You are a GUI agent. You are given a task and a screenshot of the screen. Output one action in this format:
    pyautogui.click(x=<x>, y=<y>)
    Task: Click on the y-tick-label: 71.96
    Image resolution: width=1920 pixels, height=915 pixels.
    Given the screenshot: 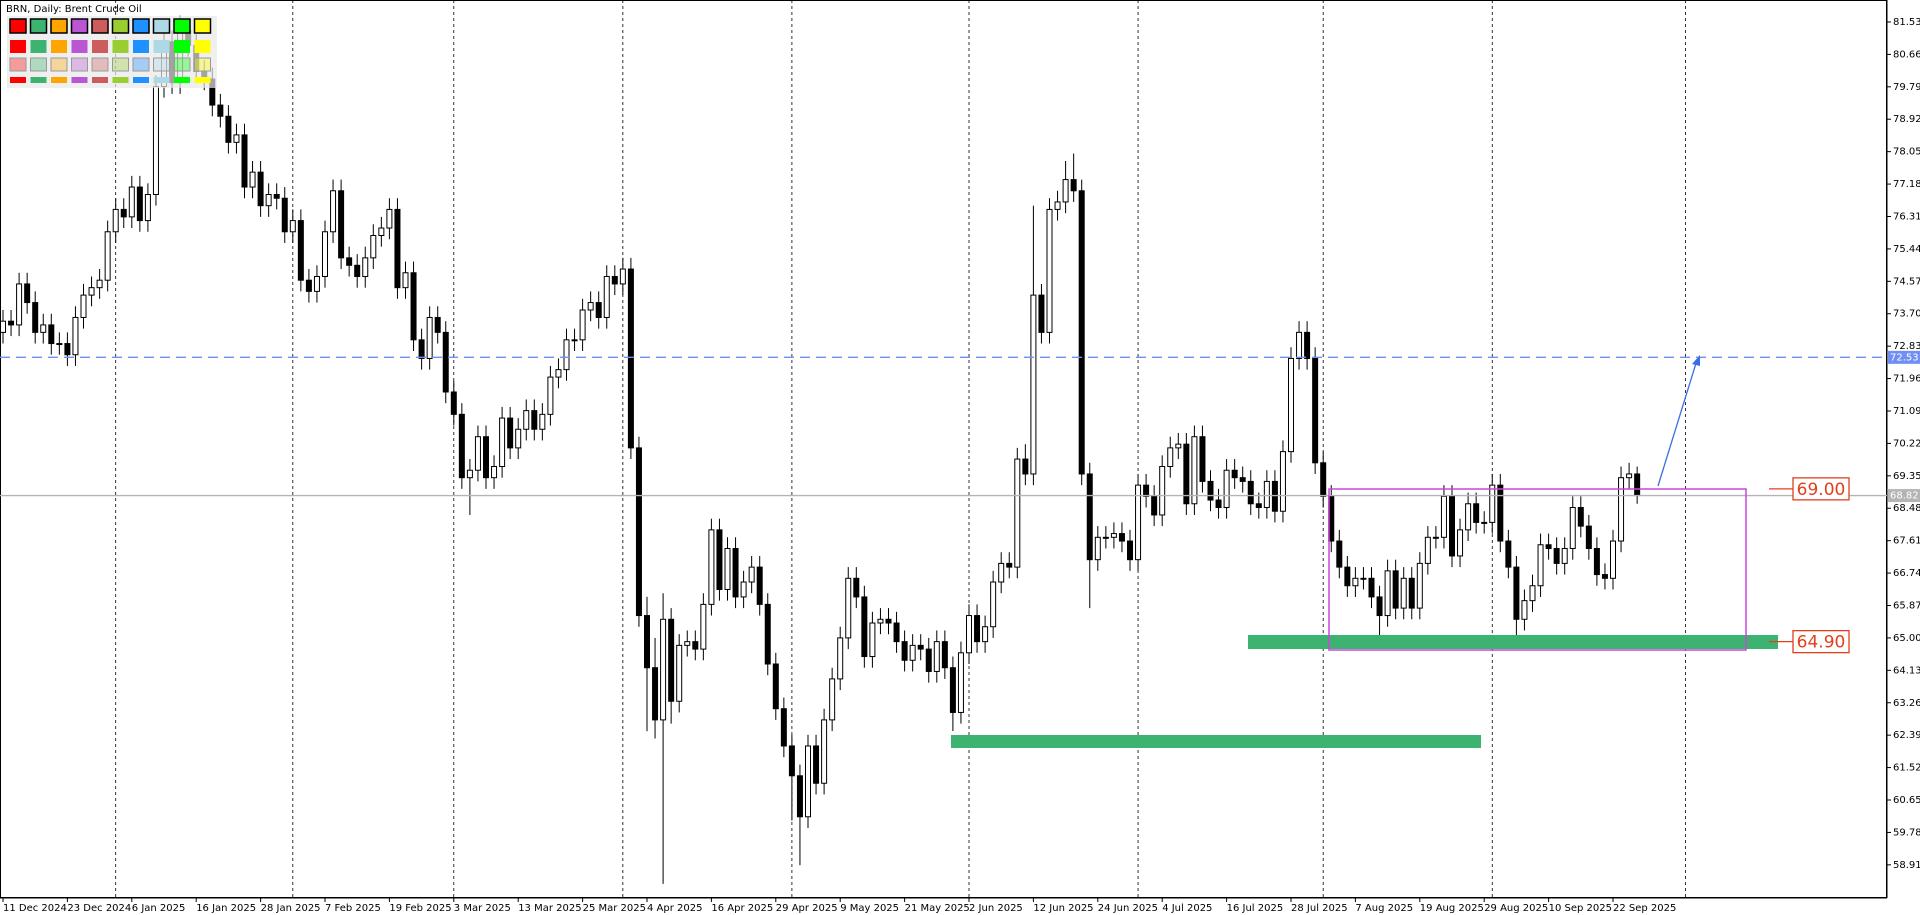 What is the action you would take?
    pyautogui.click(x=1906, y=379)
    